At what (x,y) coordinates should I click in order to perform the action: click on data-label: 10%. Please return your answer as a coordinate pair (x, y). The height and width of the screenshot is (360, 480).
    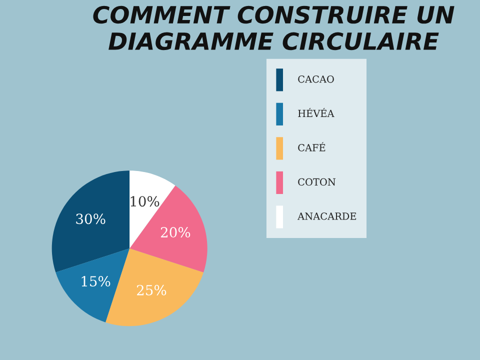
    Looking at the image, I should click on (145, 201).